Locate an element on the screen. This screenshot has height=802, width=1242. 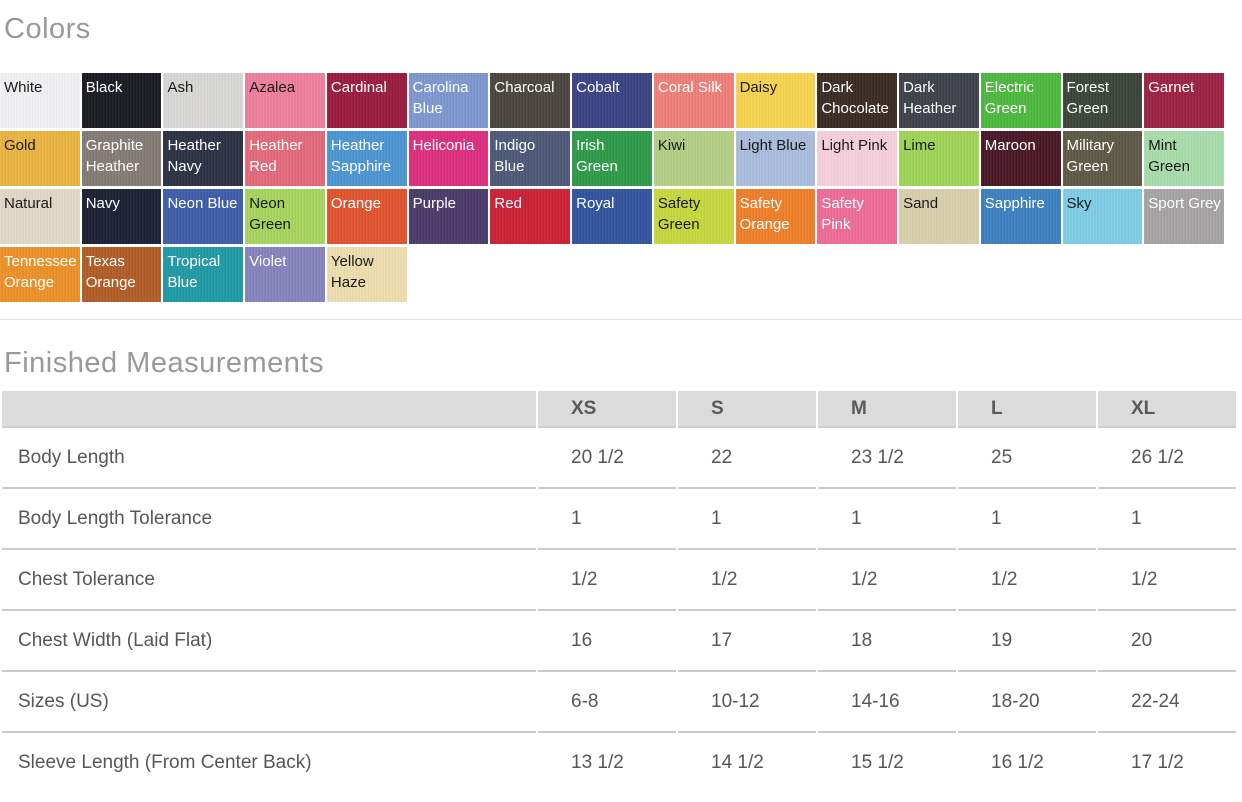
measurement-label-column-header is located at coordinates (269, 408).